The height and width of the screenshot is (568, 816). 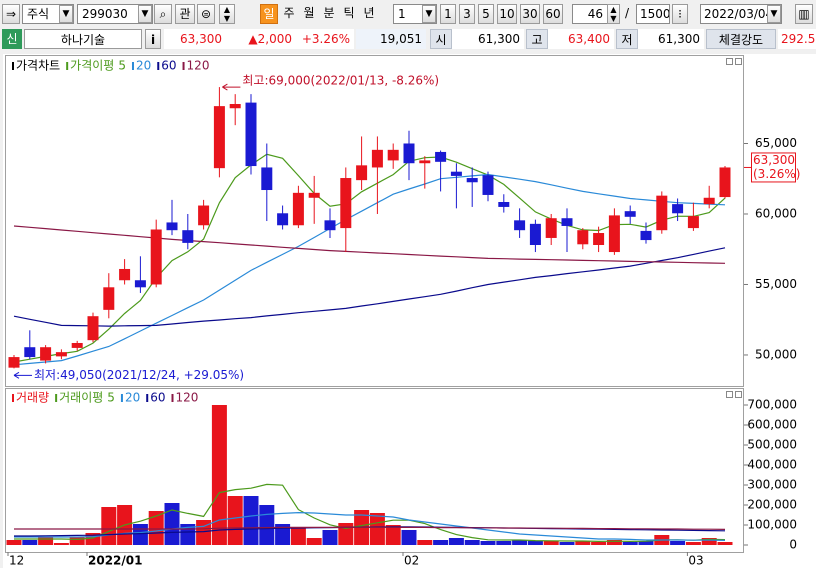 What do you see at coordinates (467, 14) in the screenshot?
I see `interval-button: 3` at bounding box center [467, 14].